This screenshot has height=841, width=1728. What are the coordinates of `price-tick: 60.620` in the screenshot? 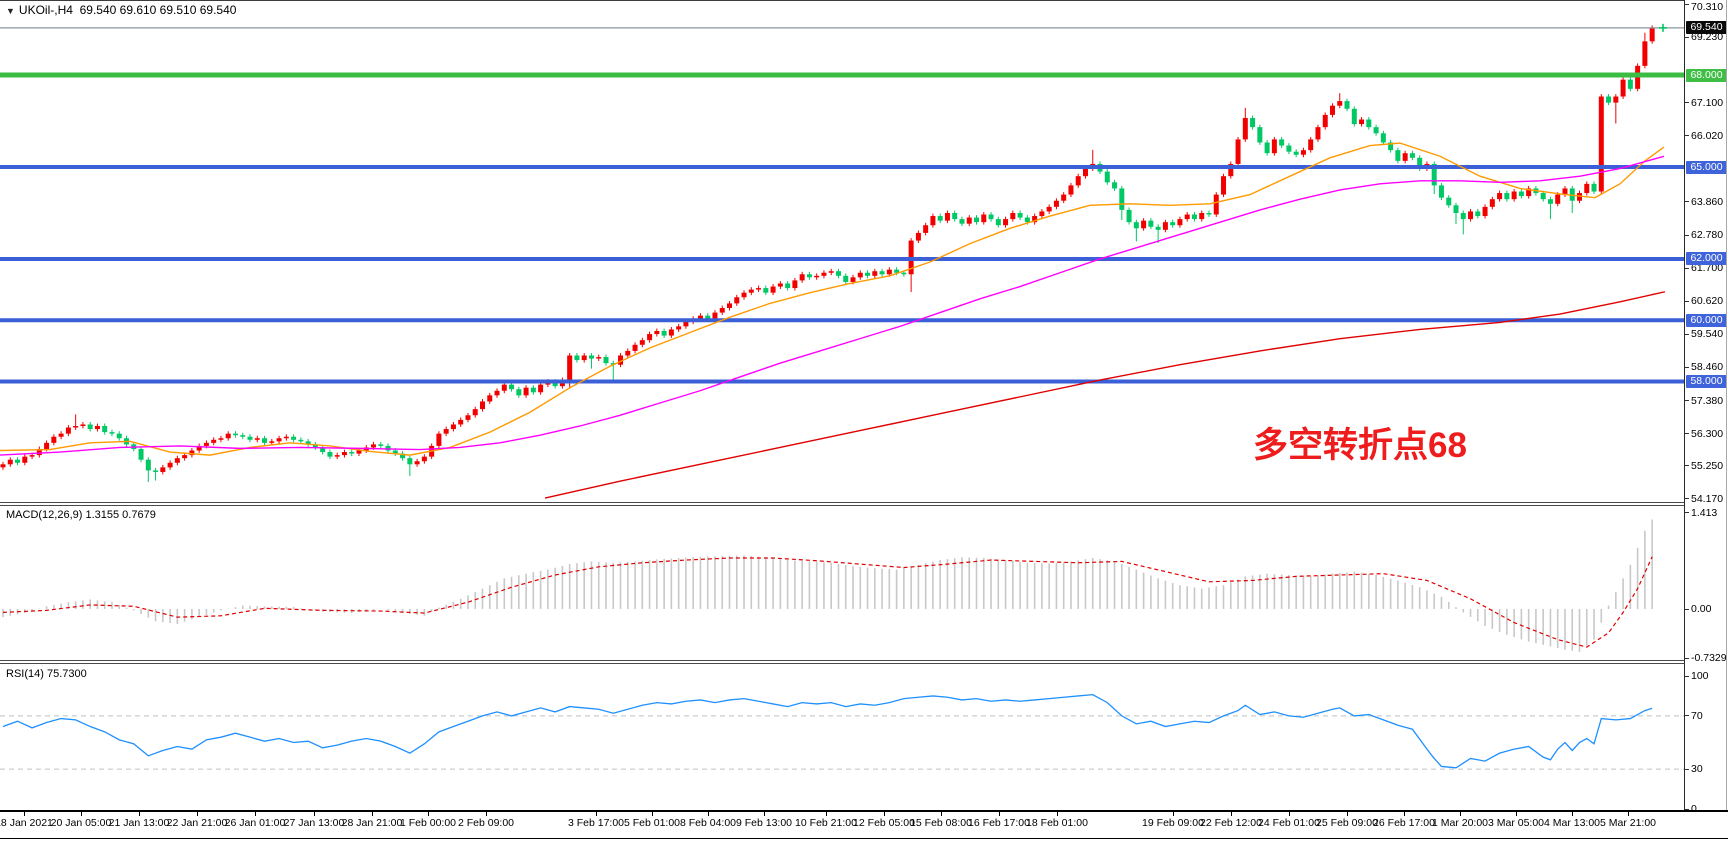 It's located at (1707, 301).